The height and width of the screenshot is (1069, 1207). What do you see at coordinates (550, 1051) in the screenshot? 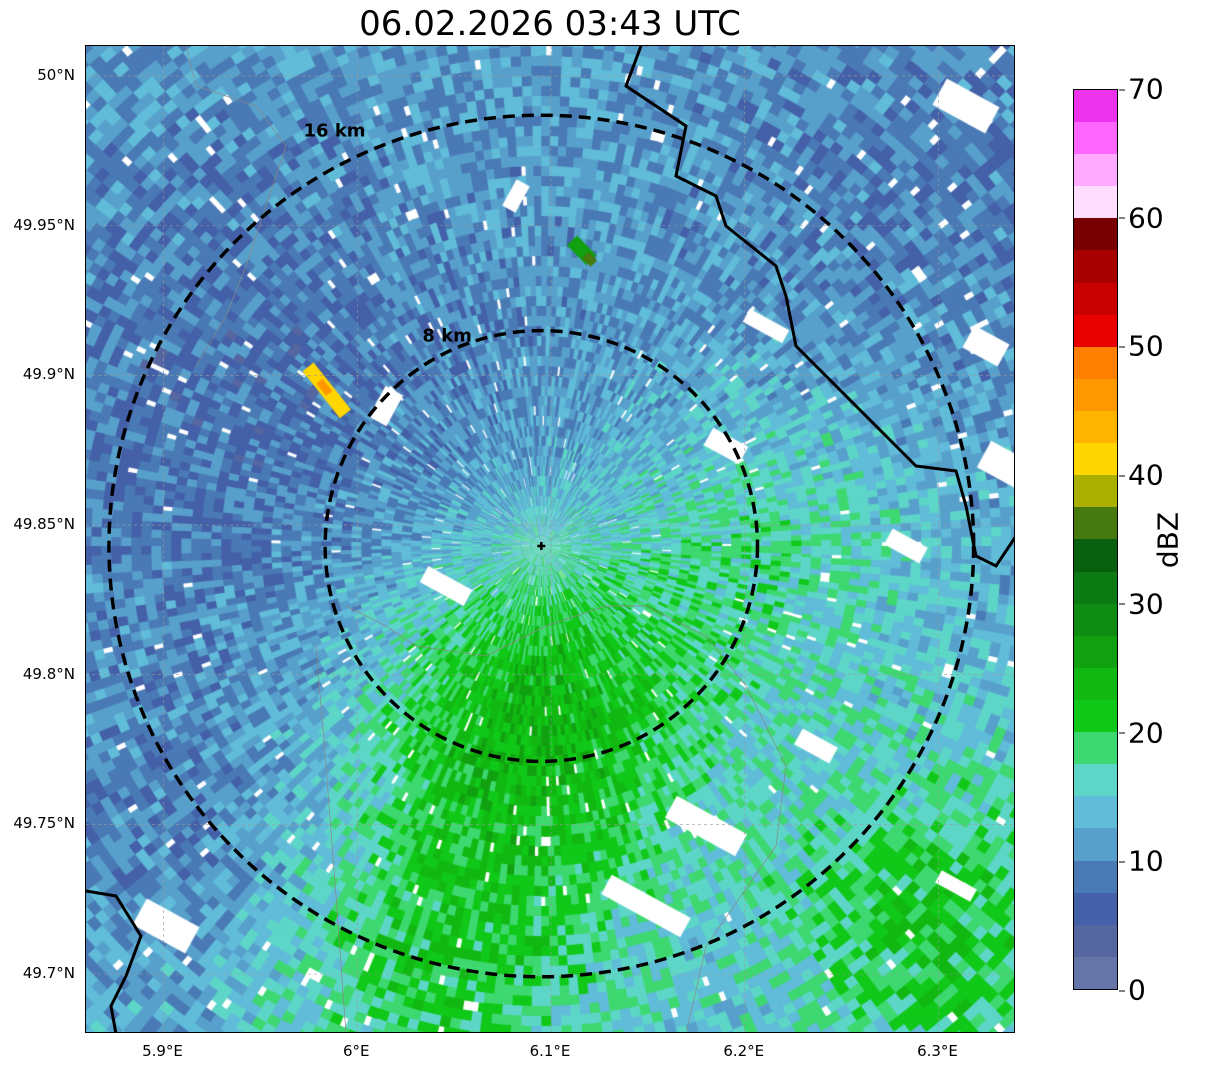
I see `lon-tick-label: 6.1°E` at bounding box center [550, 1051].